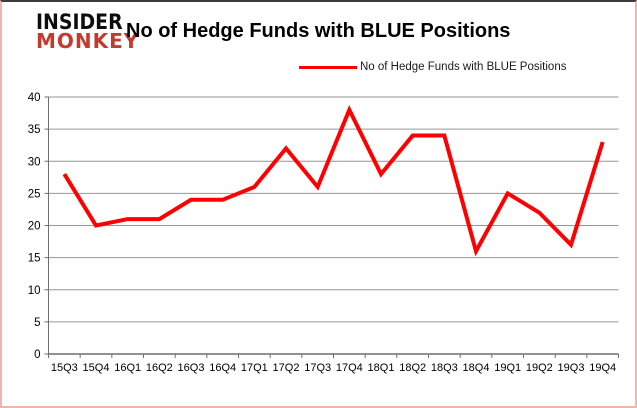  I want to click on x-tick-label: 18Q3, so click(444, 368).